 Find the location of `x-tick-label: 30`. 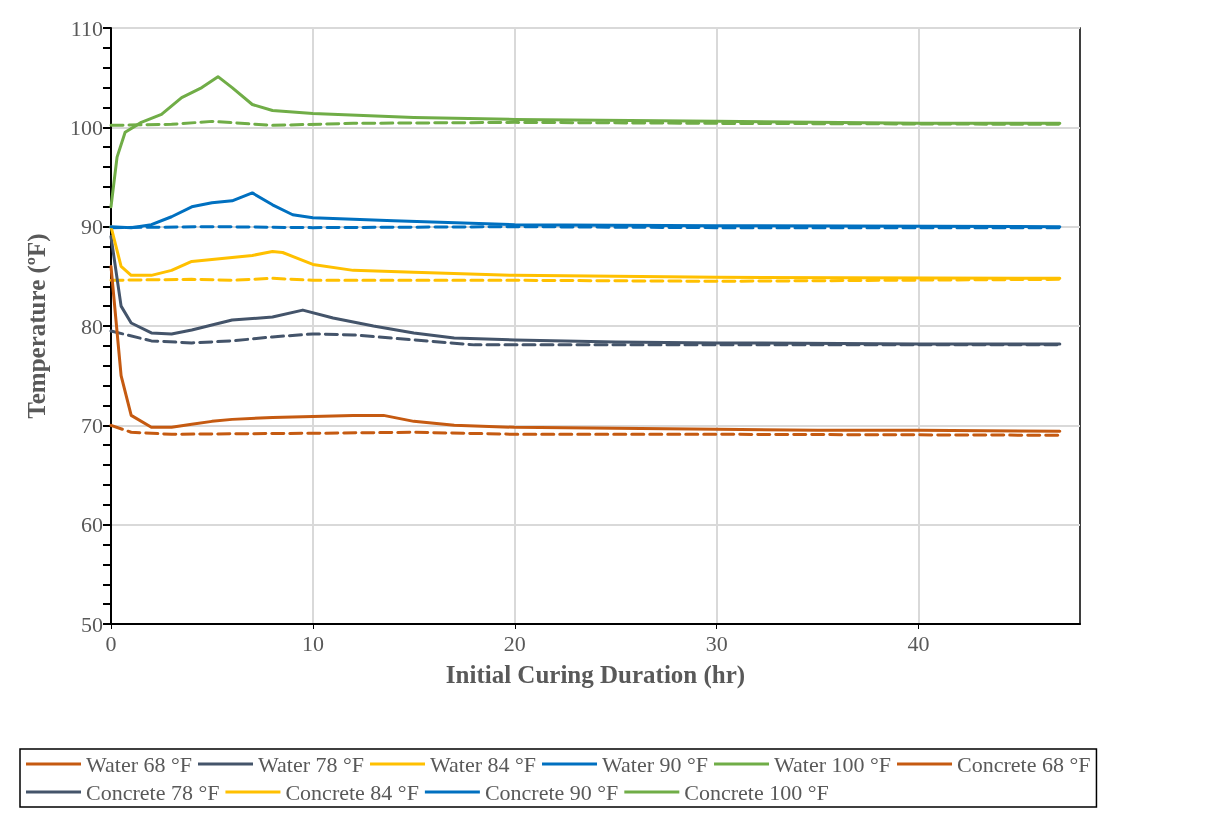

x-tick-label: 30 is located at coordinates (716, 643).